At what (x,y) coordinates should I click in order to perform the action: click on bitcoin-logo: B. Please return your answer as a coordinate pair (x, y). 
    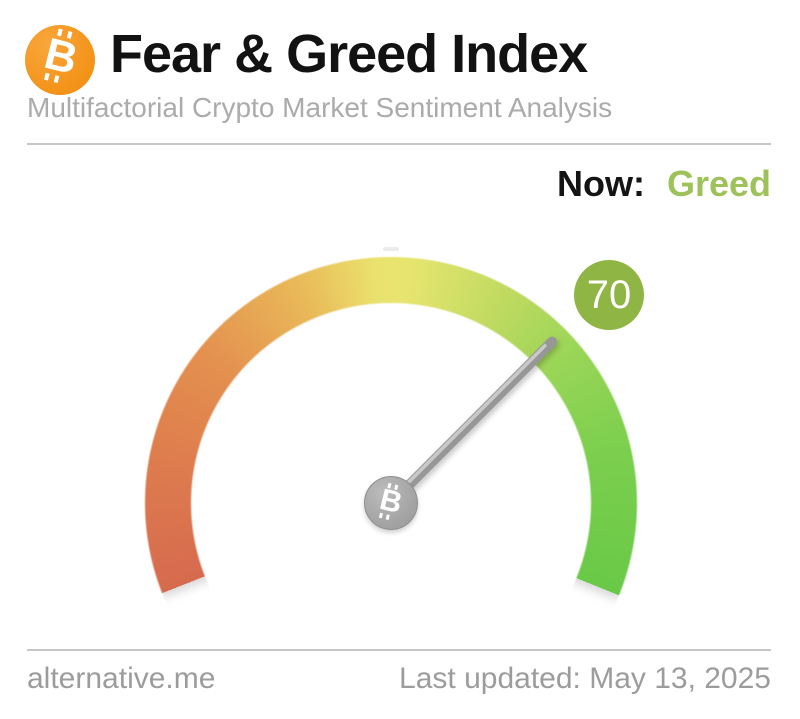
    Looking at the image, I should click on (60, 60).